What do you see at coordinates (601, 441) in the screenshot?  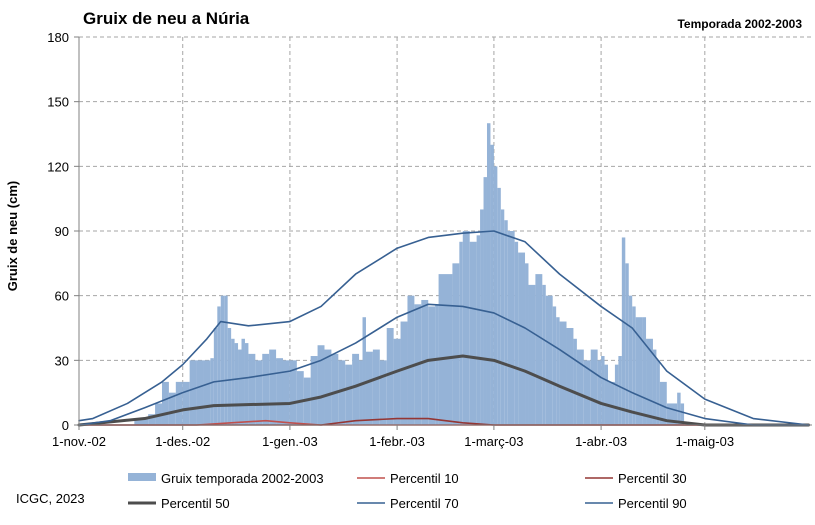 I see `x-tick-label: 1-abr.-03` at bounding box center [601, 441].